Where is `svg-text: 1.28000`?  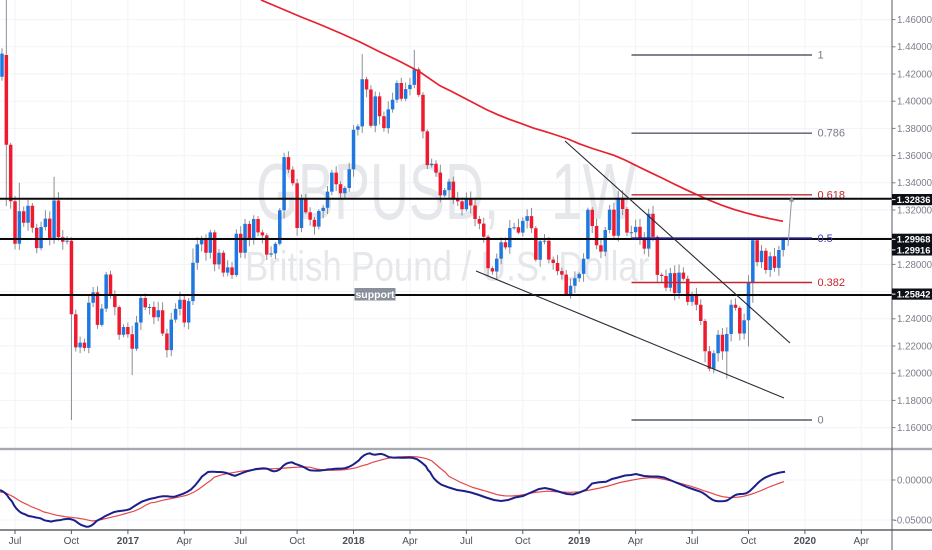
svg-text: 1.28000 is located at coordinates (914, 265).